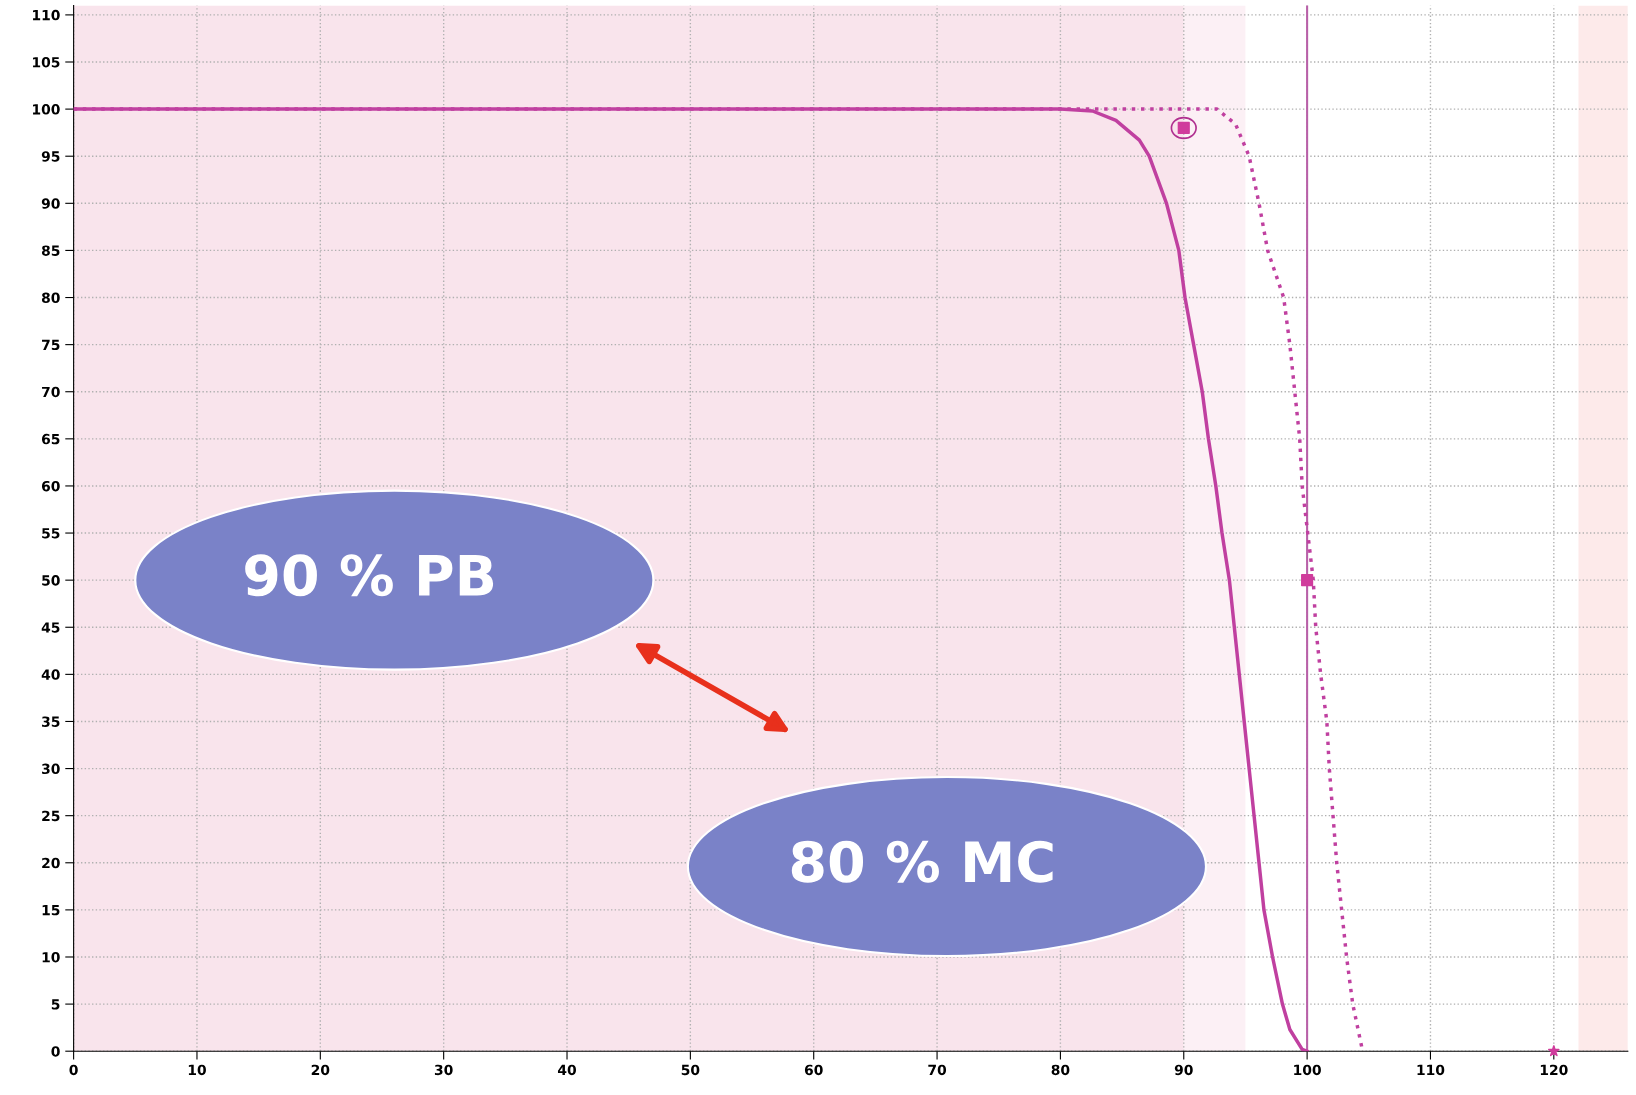  Describe the element at coordinates (51, 533) in the screenshot. I see `y-tick-label: 55` at that location.